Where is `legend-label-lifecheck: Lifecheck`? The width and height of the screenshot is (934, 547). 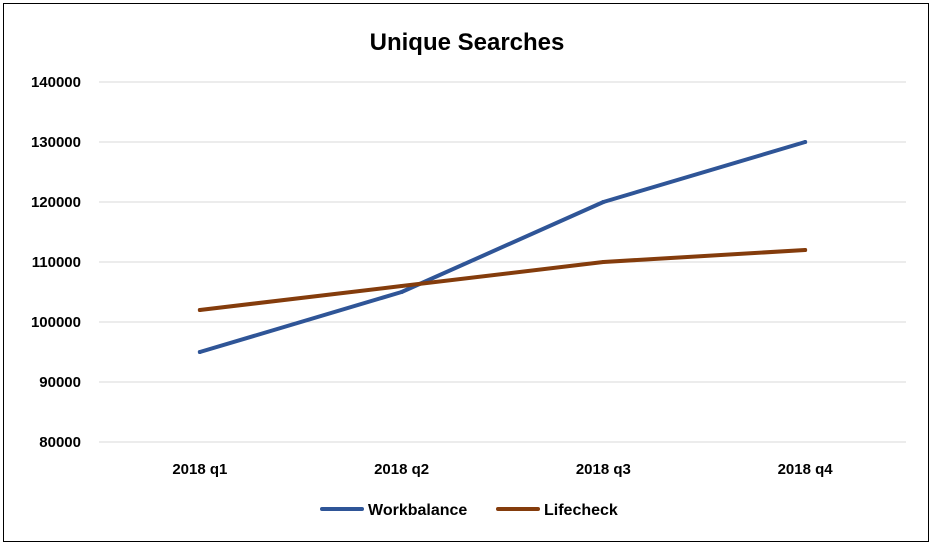 legend-label-lifecheck: Lifecheck is located at coordinates (581, 510).